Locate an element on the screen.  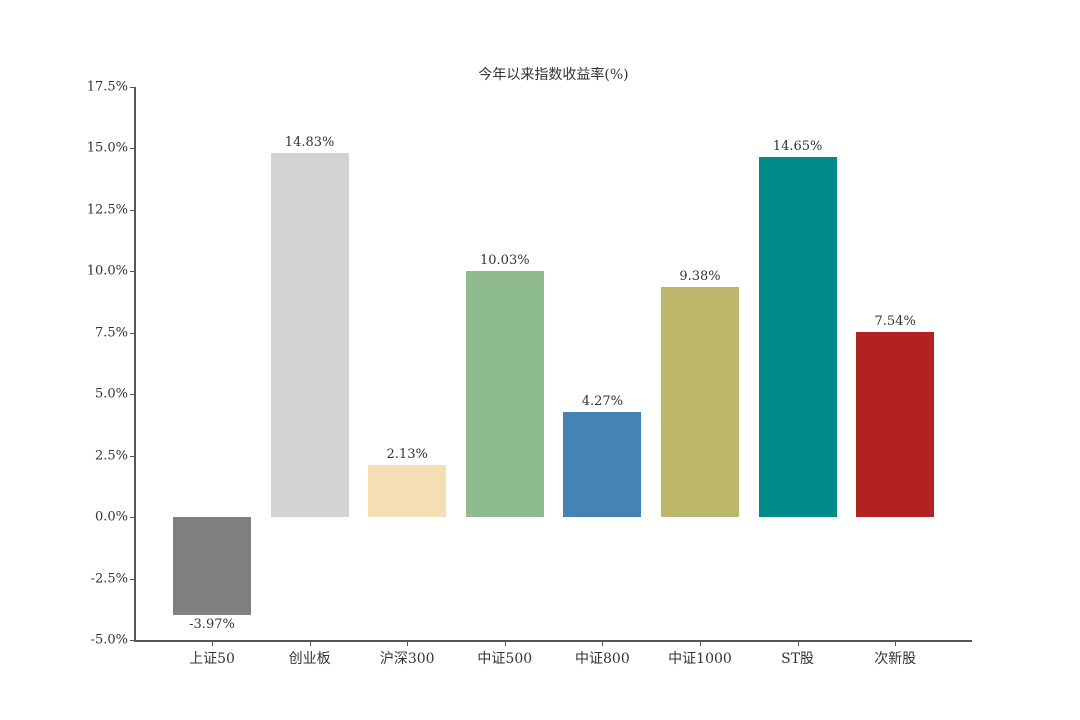
bar-value-label: 14.83% is located at coordinates (309, 142).